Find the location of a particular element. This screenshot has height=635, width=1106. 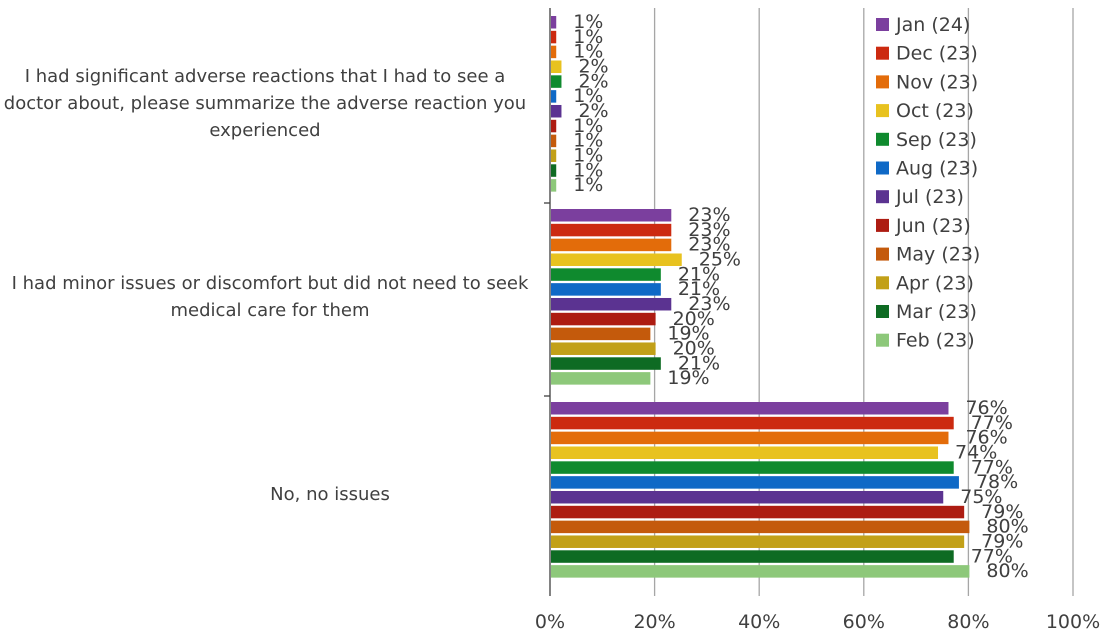

data-label: 75% is located at coordinates (981, 497).